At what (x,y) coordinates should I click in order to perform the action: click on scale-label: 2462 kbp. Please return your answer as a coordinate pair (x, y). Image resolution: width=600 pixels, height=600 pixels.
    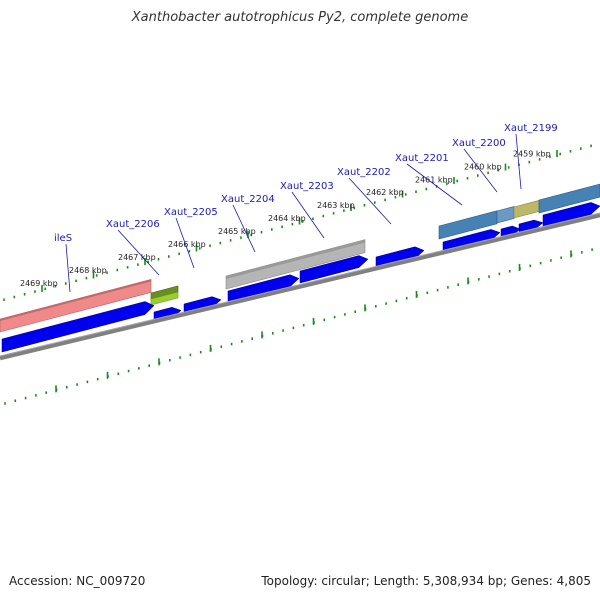
    Looking at the image, I should click on (385, 192).